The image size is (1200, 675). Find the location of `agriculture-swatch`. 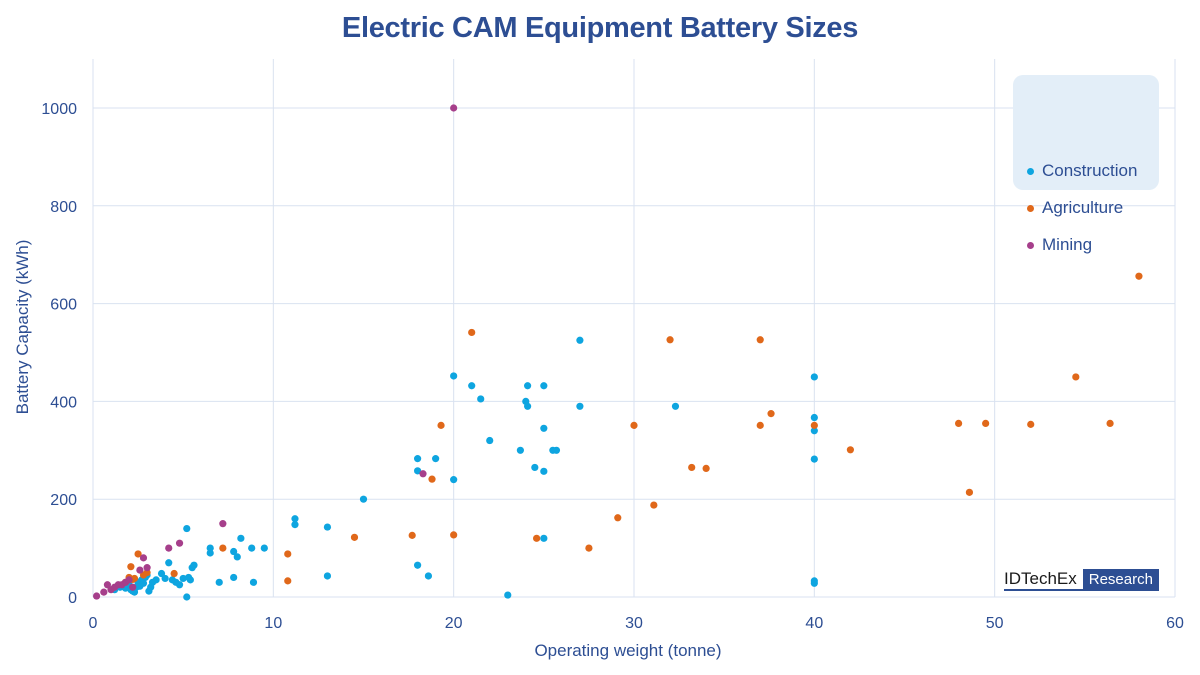

agriculture-swatch is located at coordinates (1030, 208).